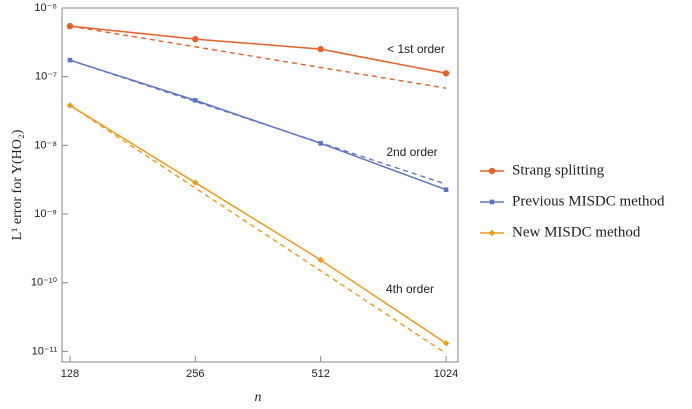 This screenshot has width=692, height=409. Describe the element at coordinates (416, 49) in the screenshot. I see `annotation: < 1st order` at that location.